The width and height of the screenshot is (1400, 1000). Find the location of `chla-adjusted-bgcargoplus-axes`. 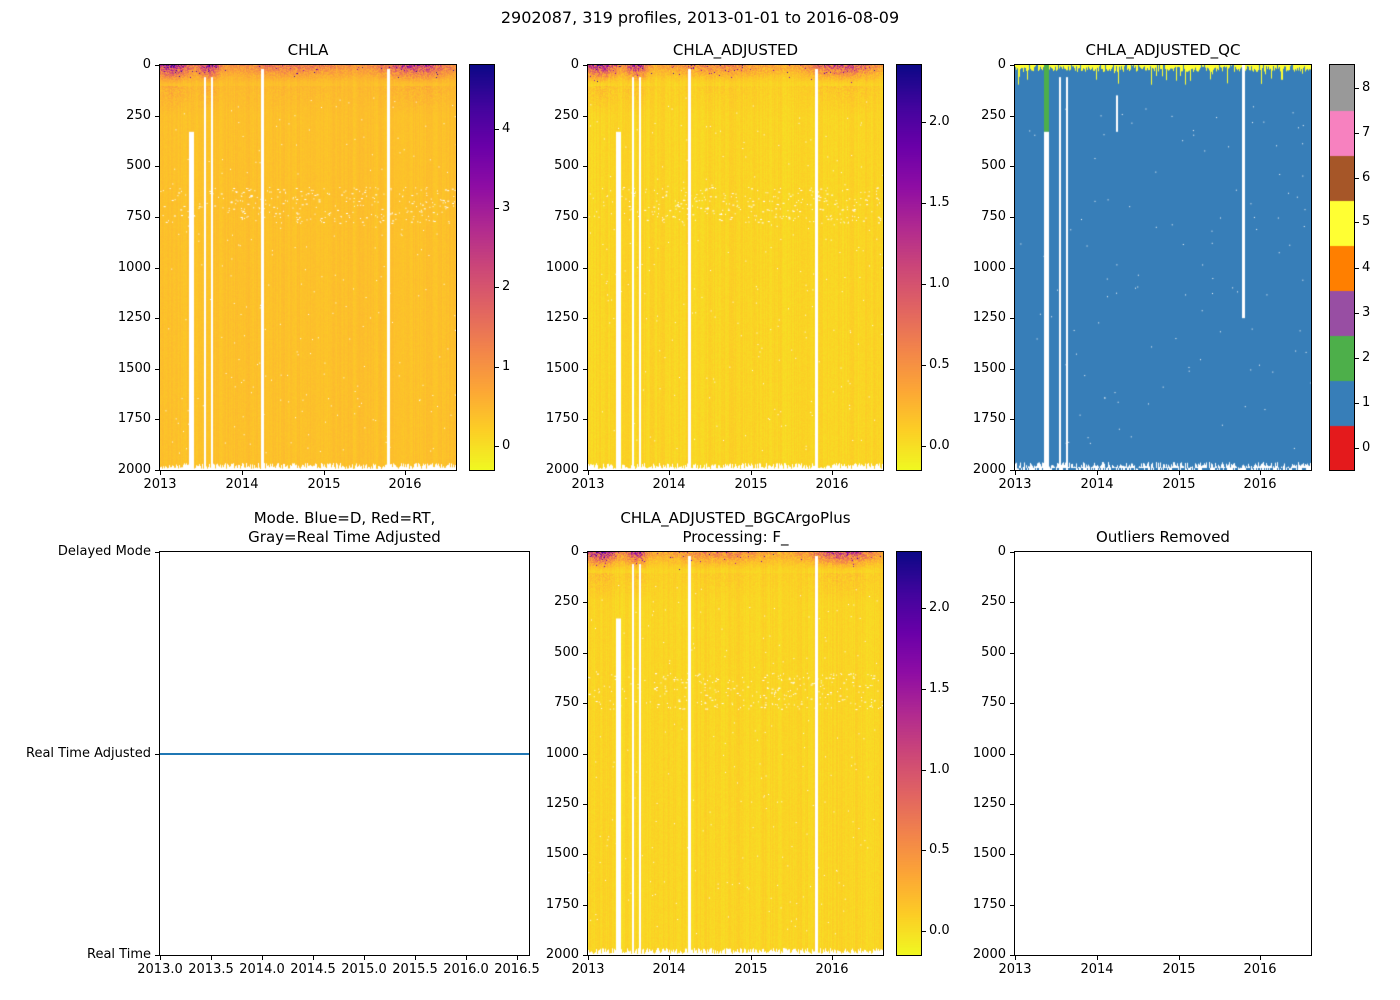

chla-adjusted-bgcargoplus-axes is located at coordinates (735, 753).